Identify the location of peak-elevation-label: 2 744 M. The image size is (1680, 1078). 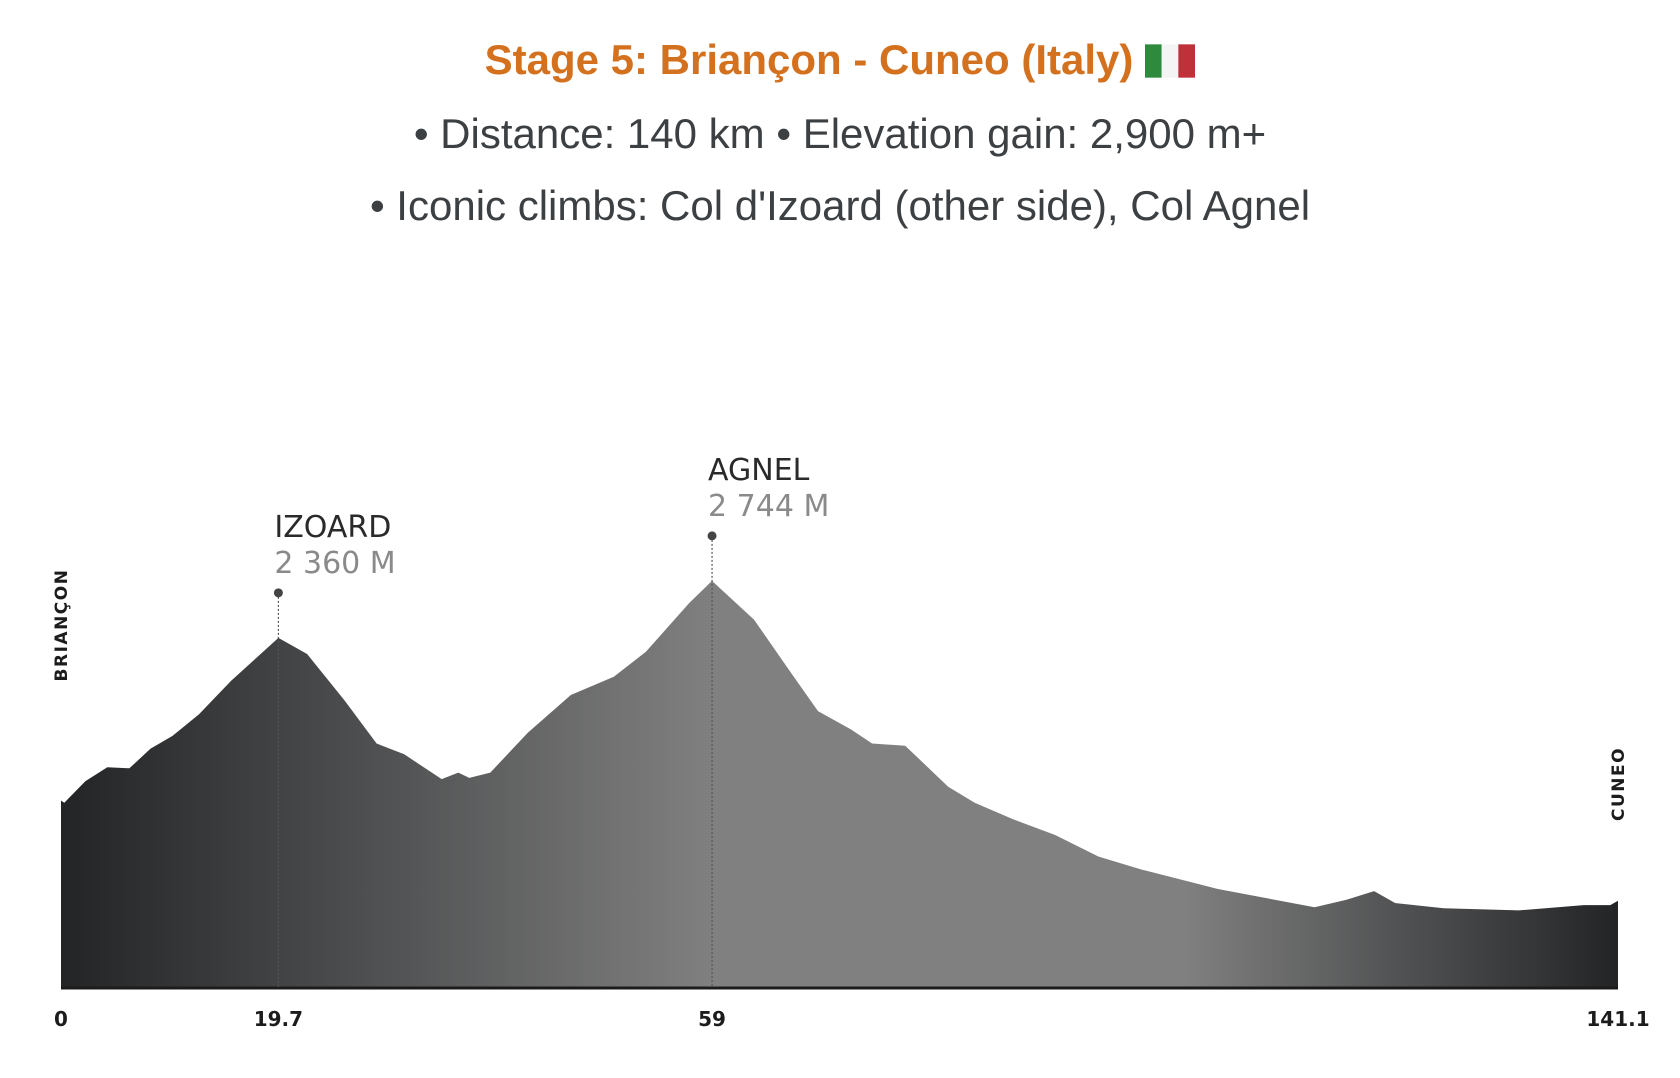
(768, 506).